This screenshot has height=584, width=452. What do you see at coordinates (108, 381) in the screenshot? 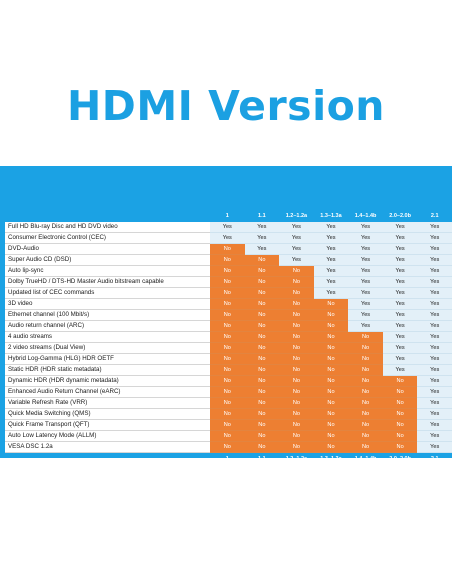
I see `feature-name: Dynamic HDR (HDR dynamic metadata)` at bounding box center [108, 381].